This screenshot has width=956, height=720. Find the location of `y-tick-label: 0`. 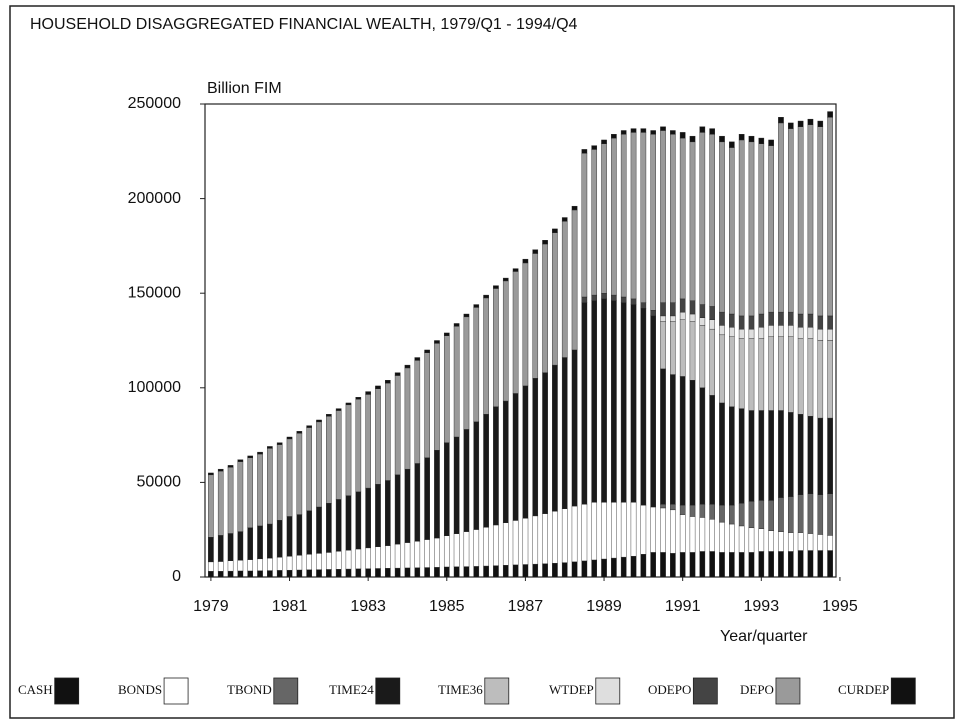

y-tick-label: 0 is located at coordinates (176, 576).